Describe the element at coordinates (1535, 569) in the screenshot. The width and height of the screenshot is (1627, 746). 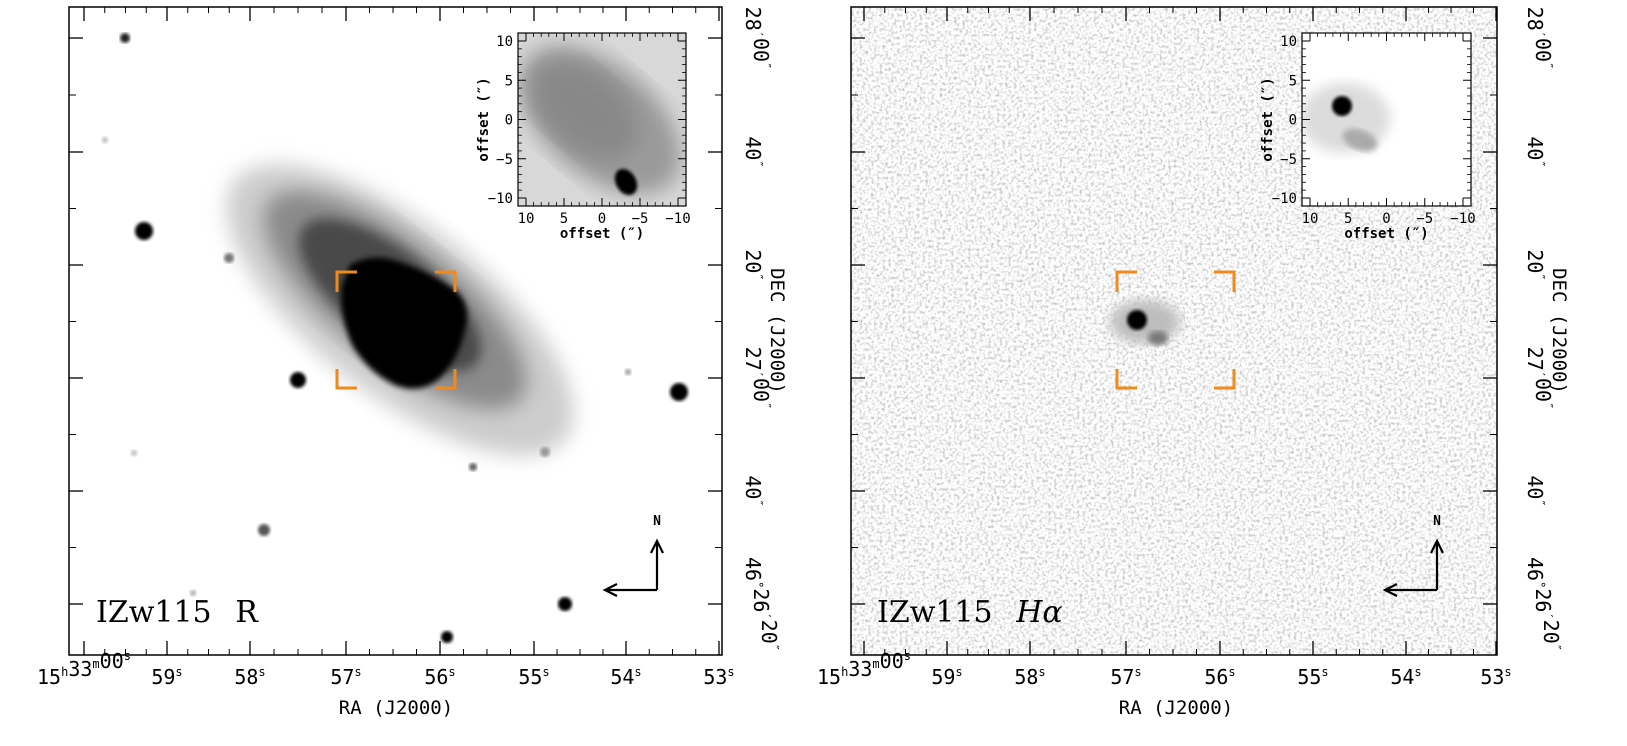
I see `tick-value: 46` at that location.